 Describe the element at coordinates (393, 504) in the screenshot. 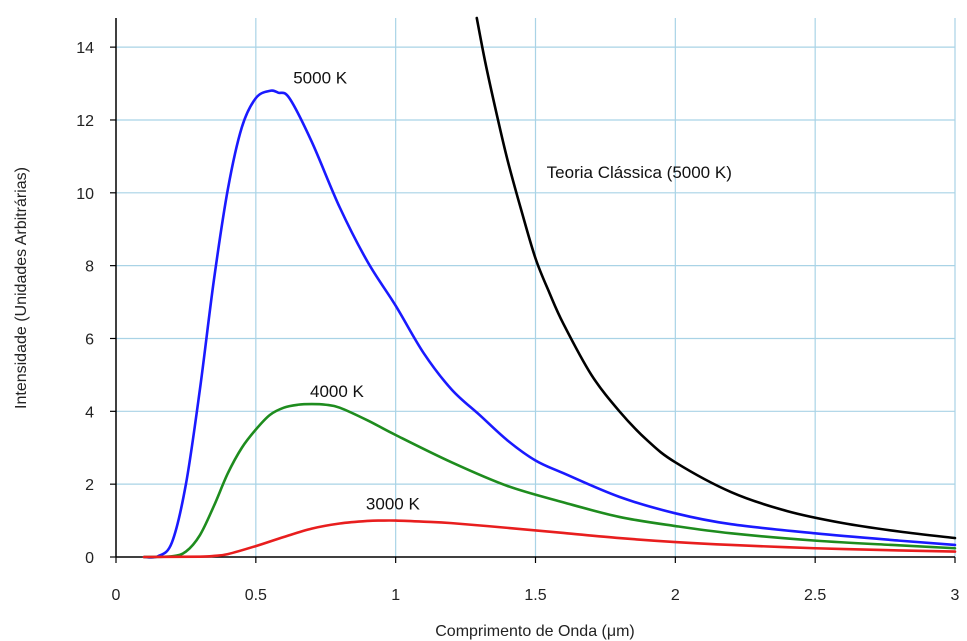

I see `curve-label: 3000 K` at that location.